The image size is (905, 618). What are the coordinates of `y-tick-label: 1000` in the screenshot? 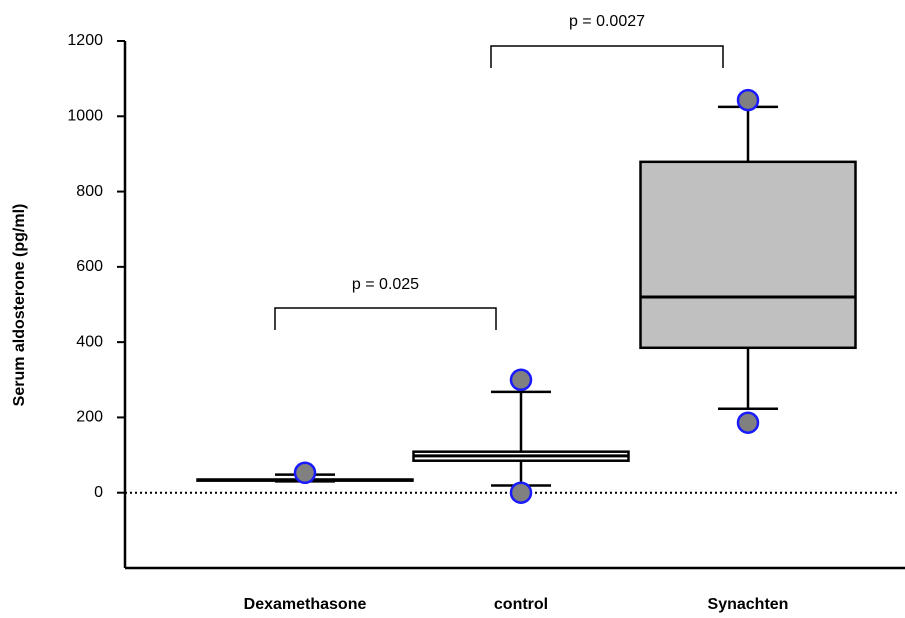 It's located at (85, 116).